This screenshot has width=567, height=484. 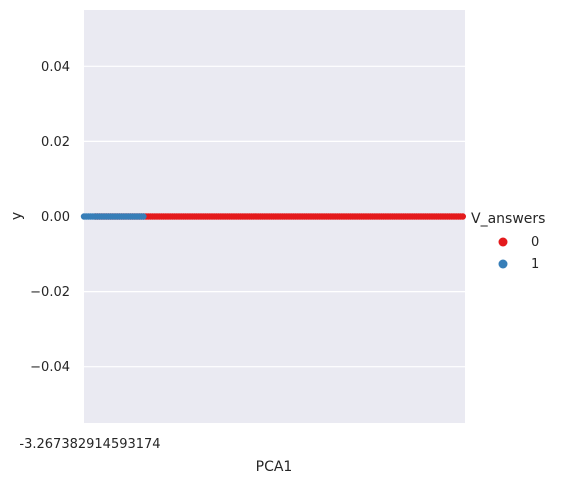 What do you see at coordinates (17, 216) in the screenshot?
I see `y-axis-label: y` at bounding box center [17, 216].